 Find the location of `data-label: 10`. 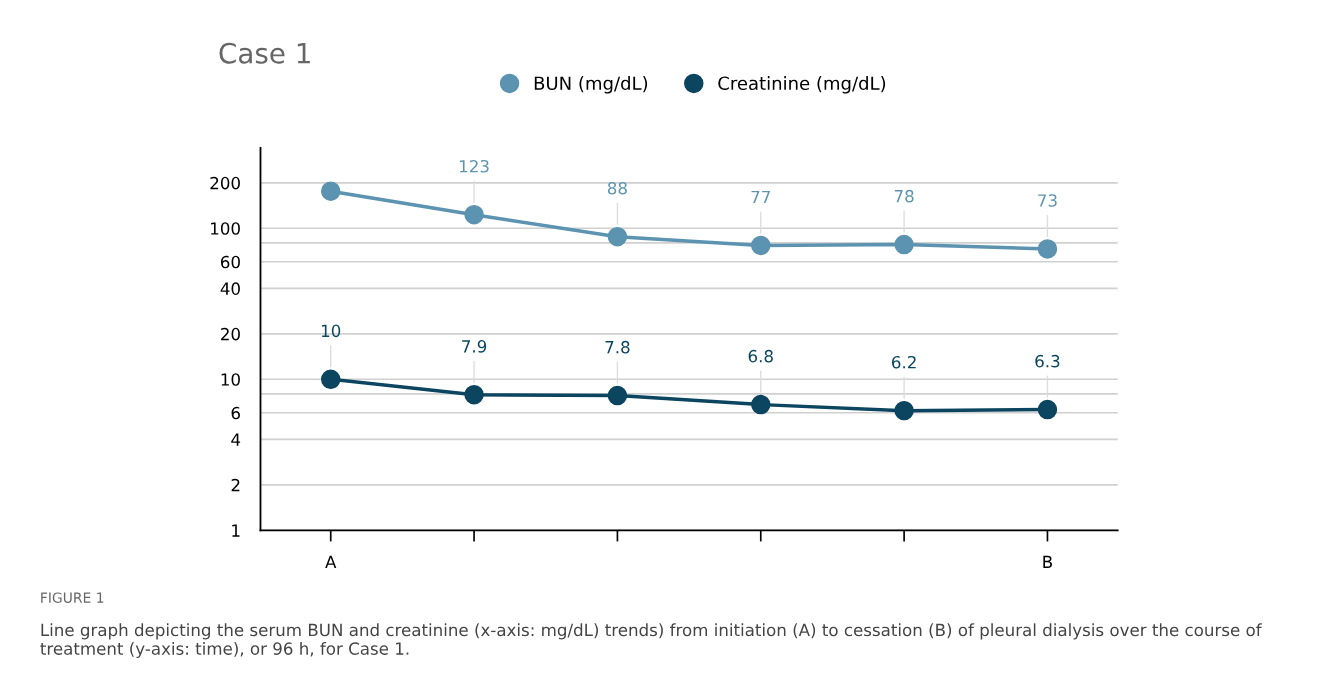

data-label: 10 is located at coordinates (331, 331).